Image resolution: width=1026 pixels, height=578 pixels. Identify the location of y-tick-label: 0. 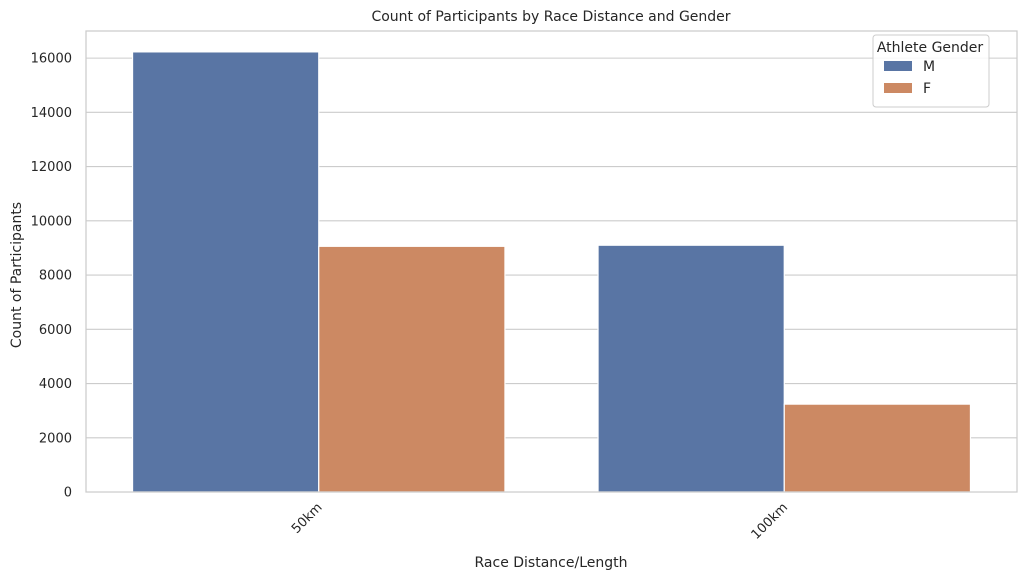
(68, 493).